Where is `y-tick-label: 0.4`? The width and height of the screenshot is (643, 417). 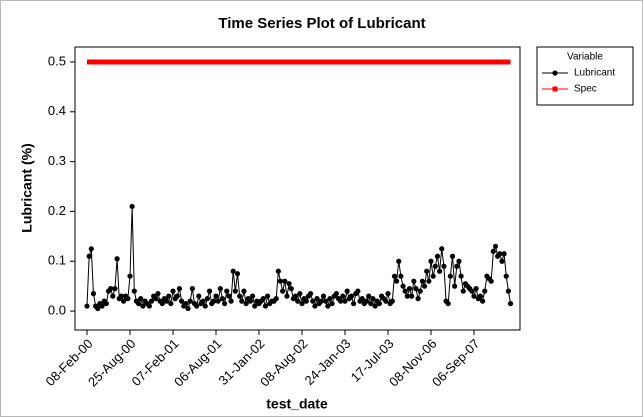
y-tick-label: 0.4 is located at coordinates (57, 110).